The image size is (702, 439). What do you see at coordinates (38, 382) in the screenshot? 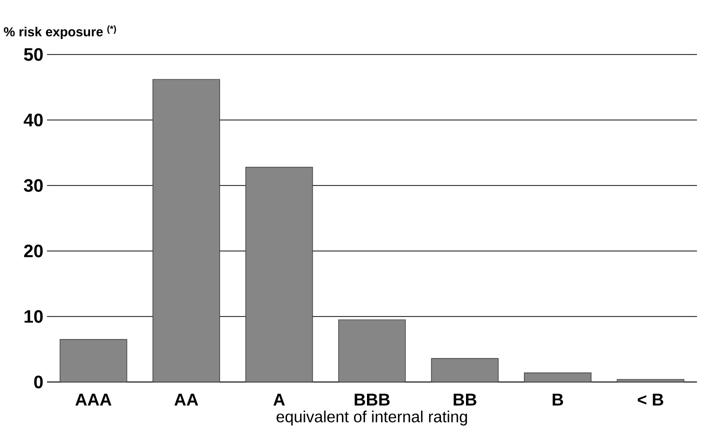
I see `y-tick-label: 0` at bounding box center [38, 382].